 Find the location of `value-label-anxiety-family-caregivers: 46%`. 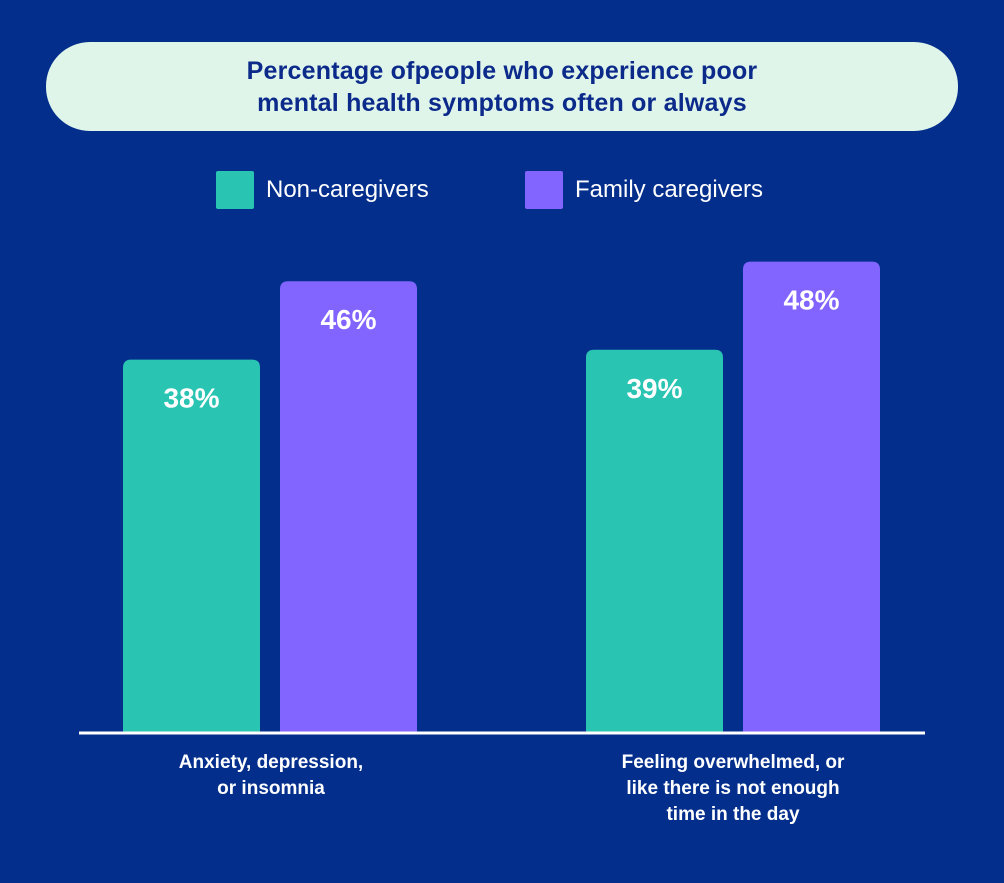

value-label-anxiety-family-caregivers: 46% is located at coordinates (348, 319).